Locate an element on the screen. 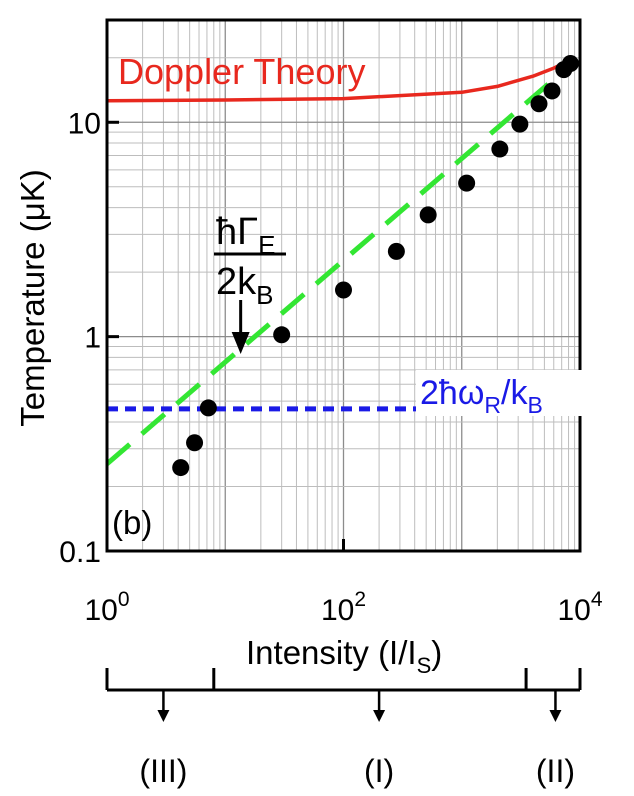 This screenshot has width=634, height=796. recoil-label-group: 2ħωR/kB is located at coordinates (500, 394).